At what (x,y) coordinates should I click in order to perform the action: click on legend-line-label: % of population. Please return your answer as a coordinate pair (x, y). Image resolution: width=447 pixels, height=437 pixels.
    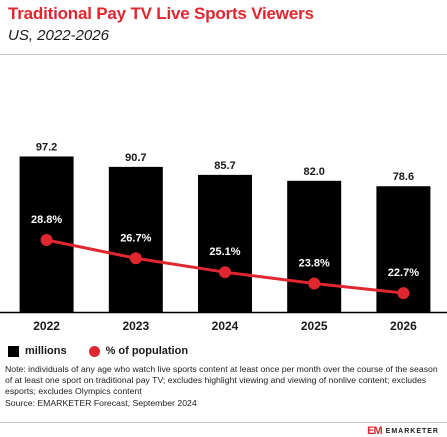
    Looking at the image, I should click on (147, 351).